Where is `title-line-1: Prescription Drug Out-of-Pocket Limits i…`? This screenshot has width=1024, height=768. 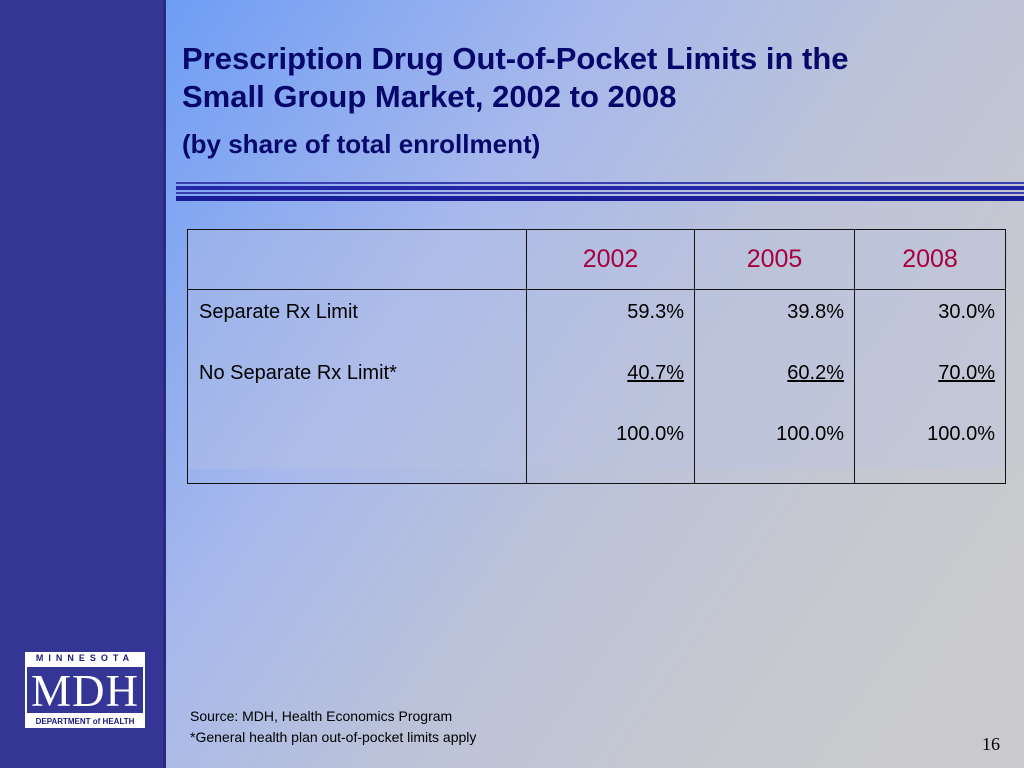 title-line-1: Prescription Drug Out-of-Pocket Limits i… is located at coordinates (515, 58).